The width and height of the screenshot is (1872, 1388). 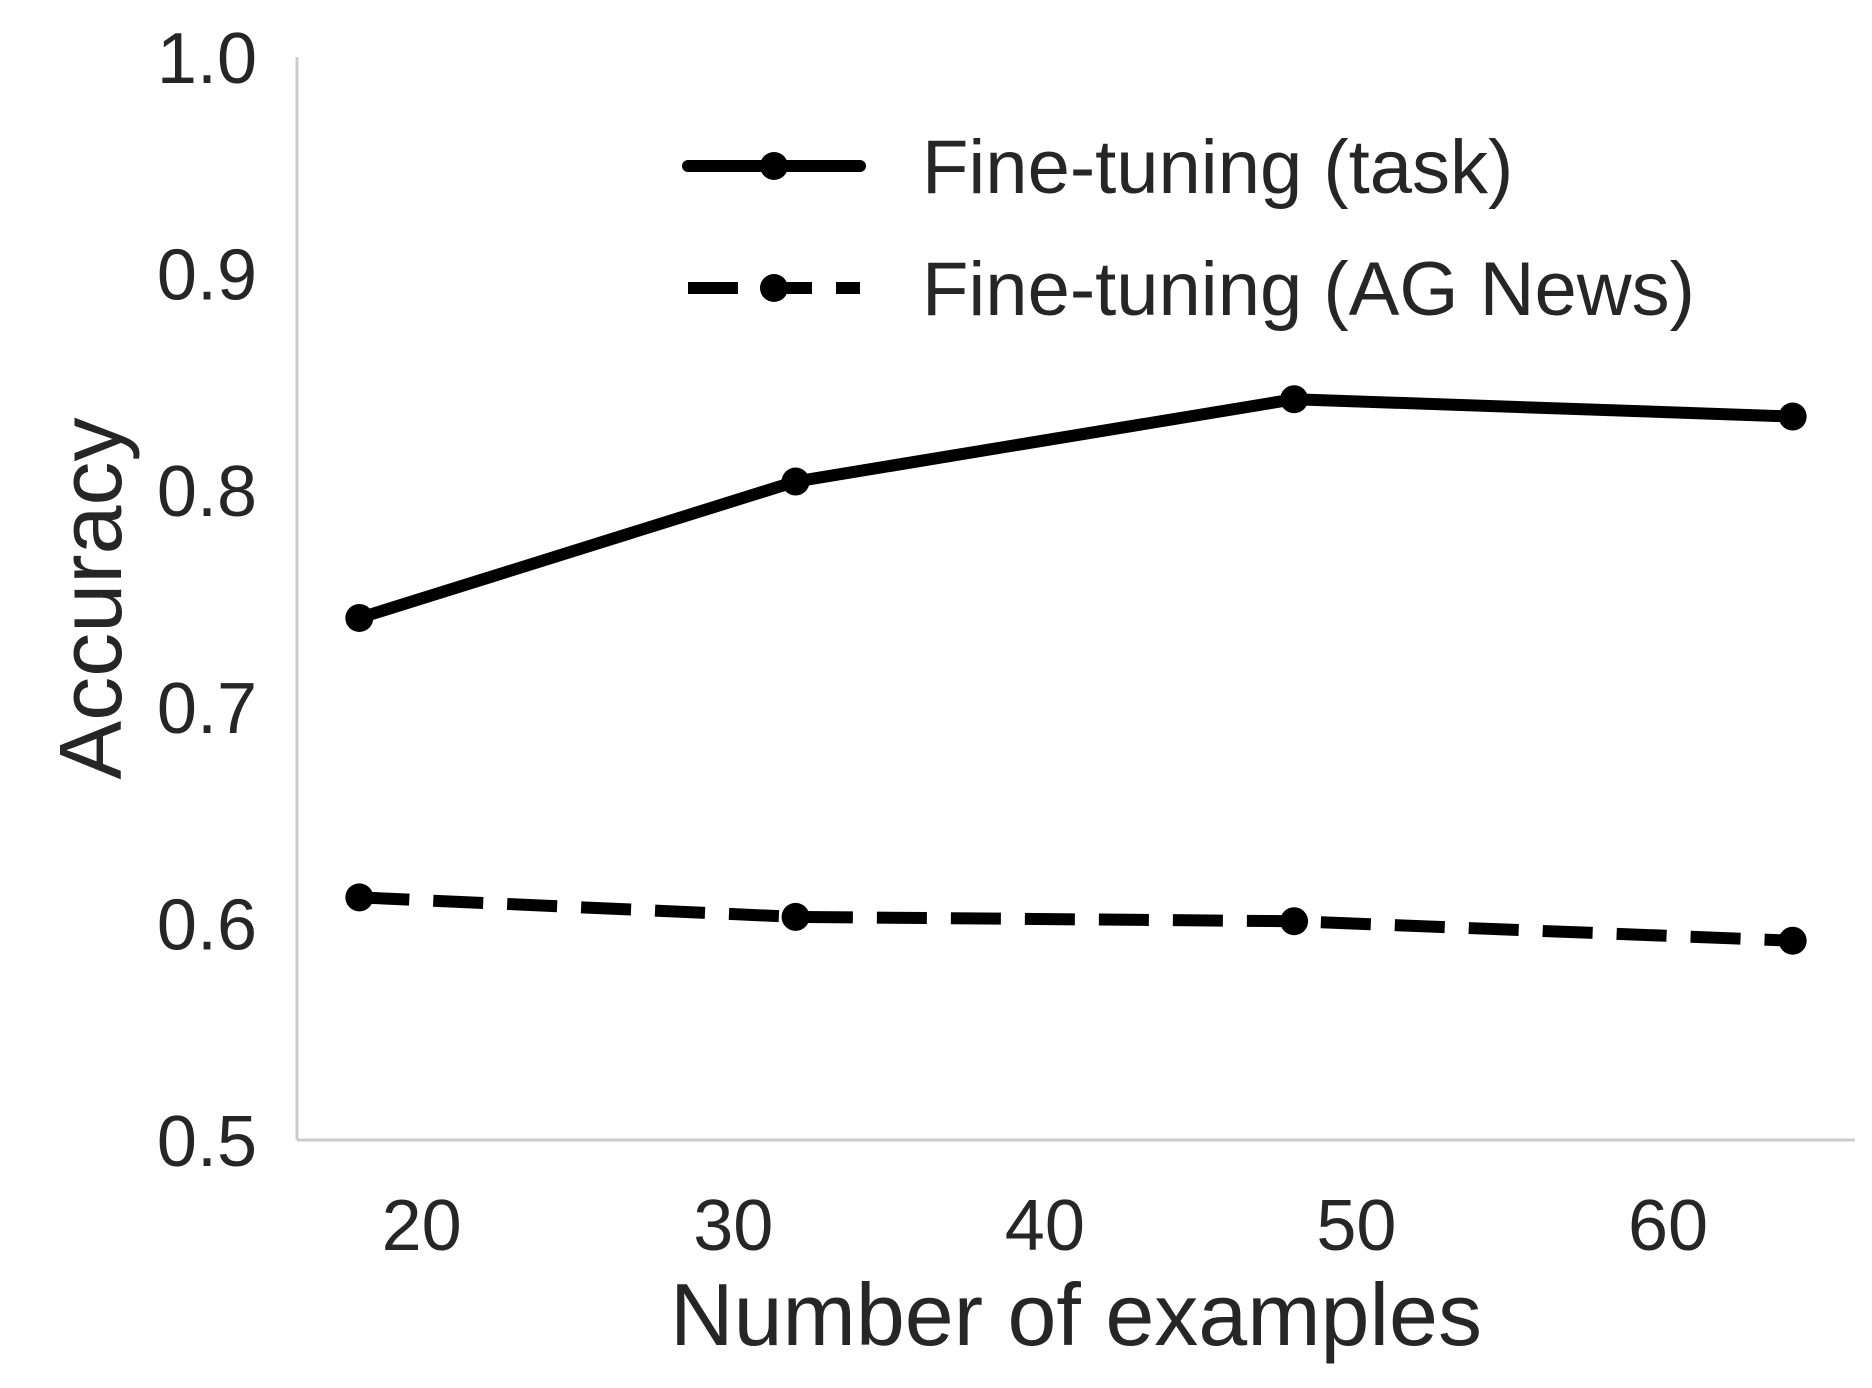 What do you see at coordinates (1076, 1314) in the screenshot?
I see `x-axis-title: Number of examples` at bounding box center [1076, 1314].